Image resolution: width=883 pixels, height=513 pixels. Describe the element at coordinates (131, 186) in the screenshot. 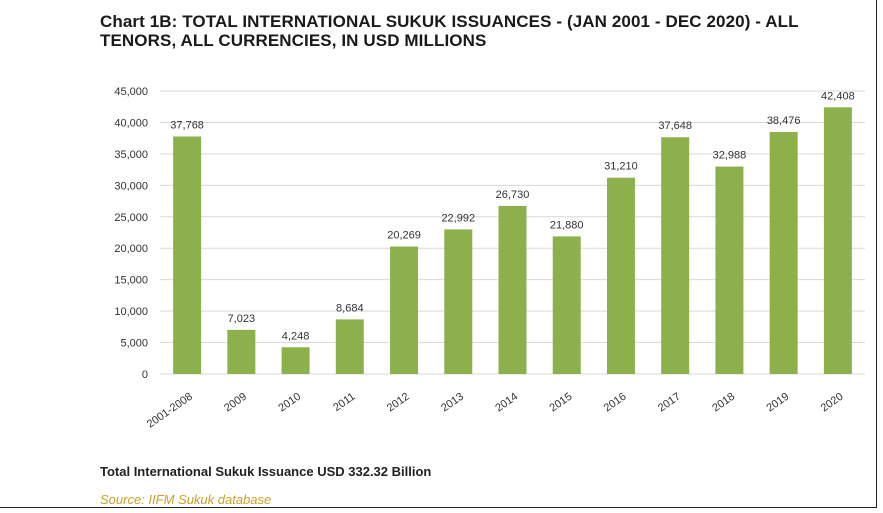

I see `y-tick-label: 30,000` at that location.